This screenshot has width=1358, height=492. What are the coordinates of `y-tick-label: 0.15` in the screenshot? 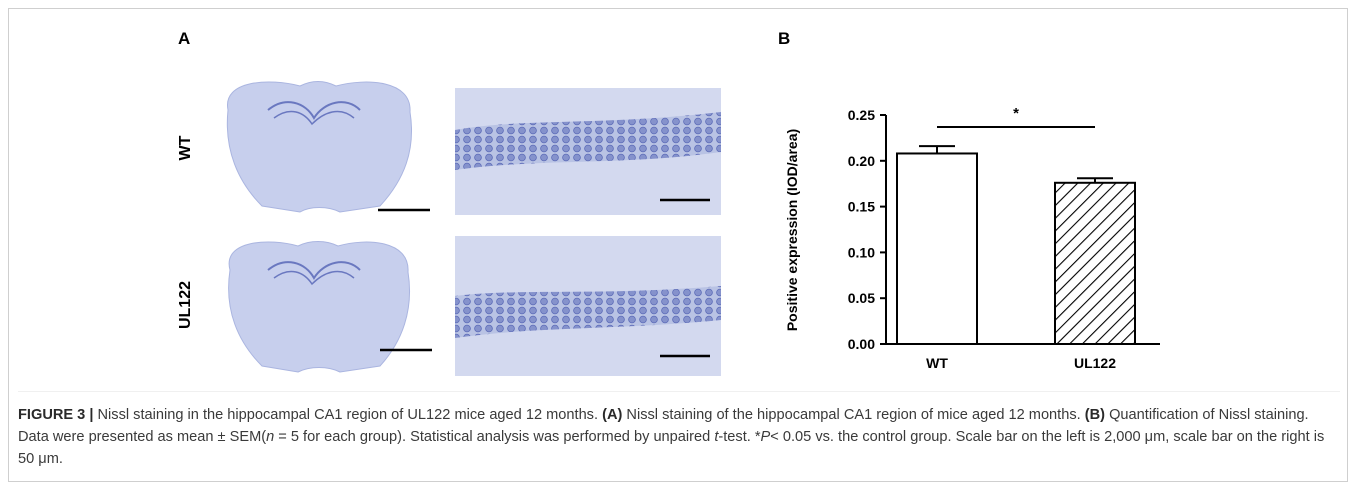 It's located at (861, 207).